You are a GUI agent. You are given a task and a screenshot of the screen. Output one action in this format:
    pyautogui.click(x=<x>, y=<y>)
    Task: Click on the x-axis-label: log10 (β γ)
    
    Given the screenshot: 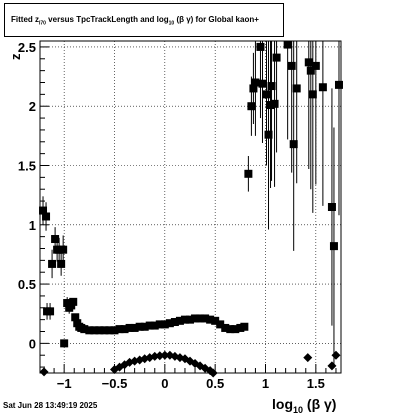 What is the action you would take?
    pyautogui.click(x=304, y=405)
    